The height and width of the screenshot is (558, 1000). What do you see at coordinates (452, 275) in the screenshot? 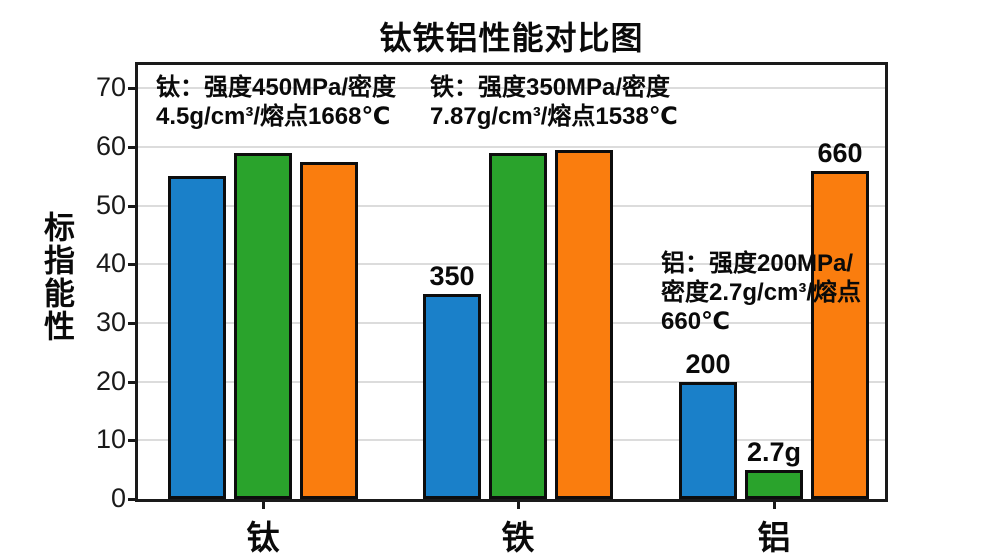
I see `bar-value-label: 350` at bounding box center [452, 275].